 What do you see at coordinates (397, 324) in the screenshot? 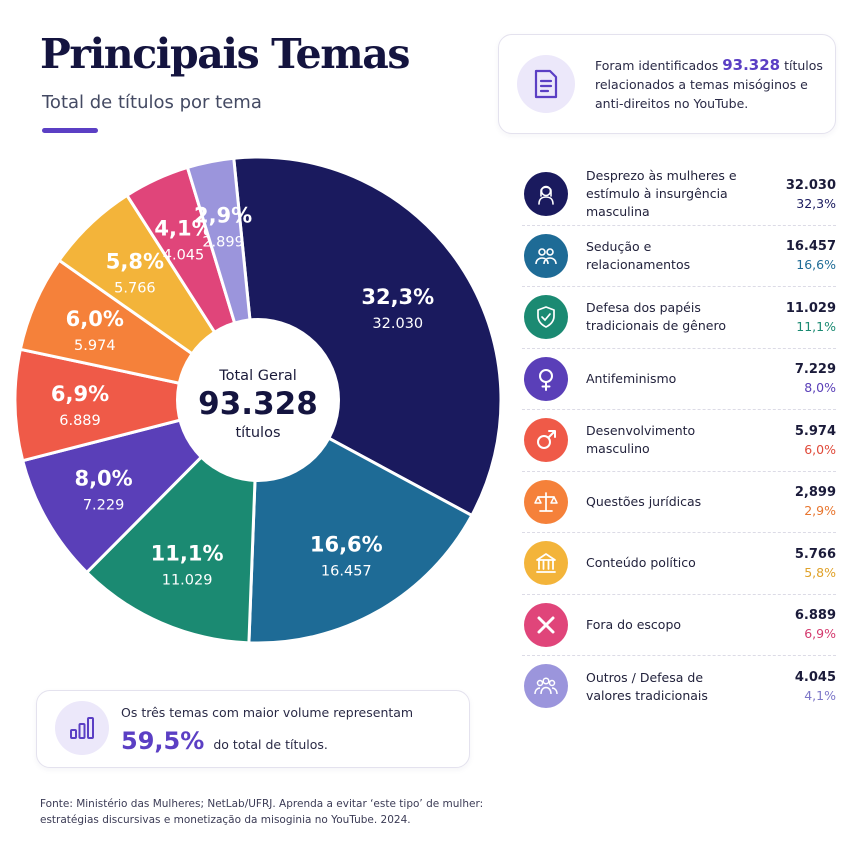
I see `slice-value-label: 32.030` at bounding box center [397, 324].